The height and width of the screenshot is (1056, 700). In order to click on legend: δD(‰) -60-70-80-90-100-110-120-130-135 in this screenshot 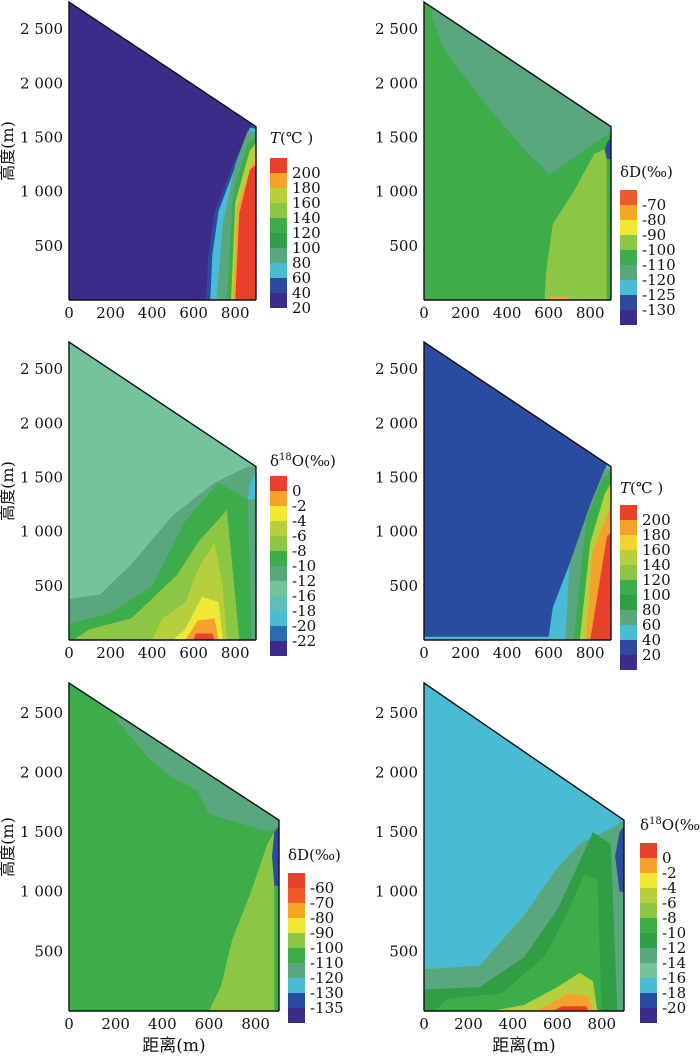, I will do `click(316, 934)`.